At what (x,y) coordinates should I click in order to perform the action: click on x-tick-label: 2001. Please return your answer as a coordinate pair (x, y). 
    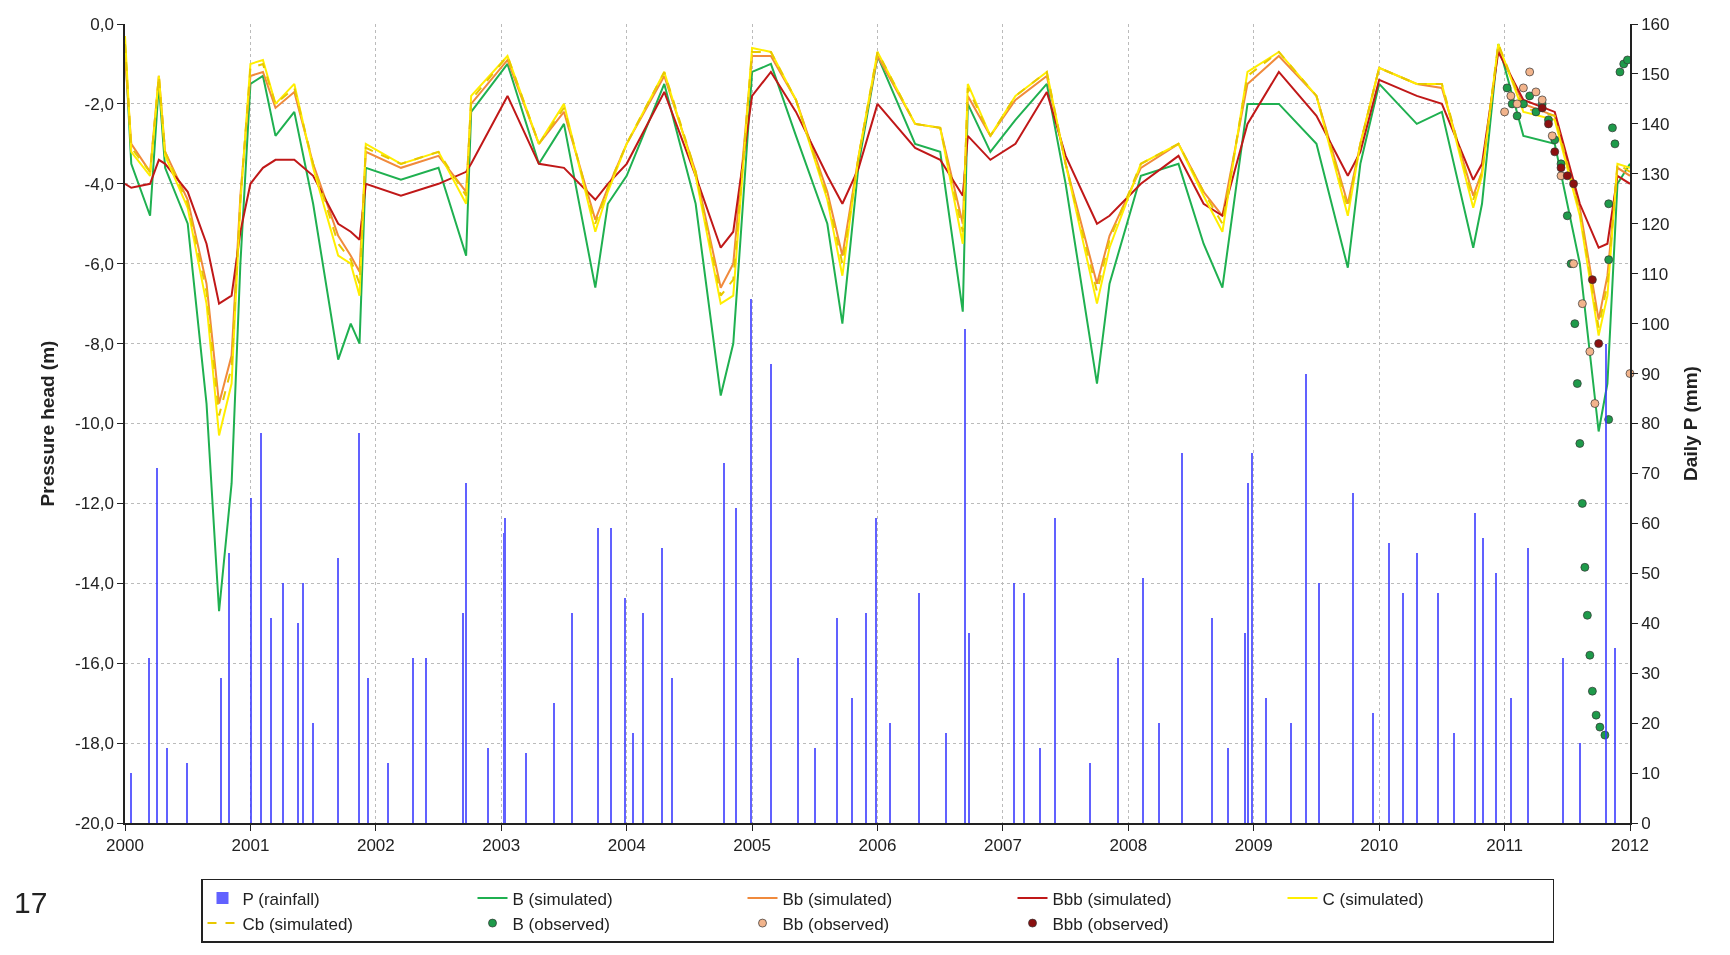
    Looking at the image, I should click on (250, 846).